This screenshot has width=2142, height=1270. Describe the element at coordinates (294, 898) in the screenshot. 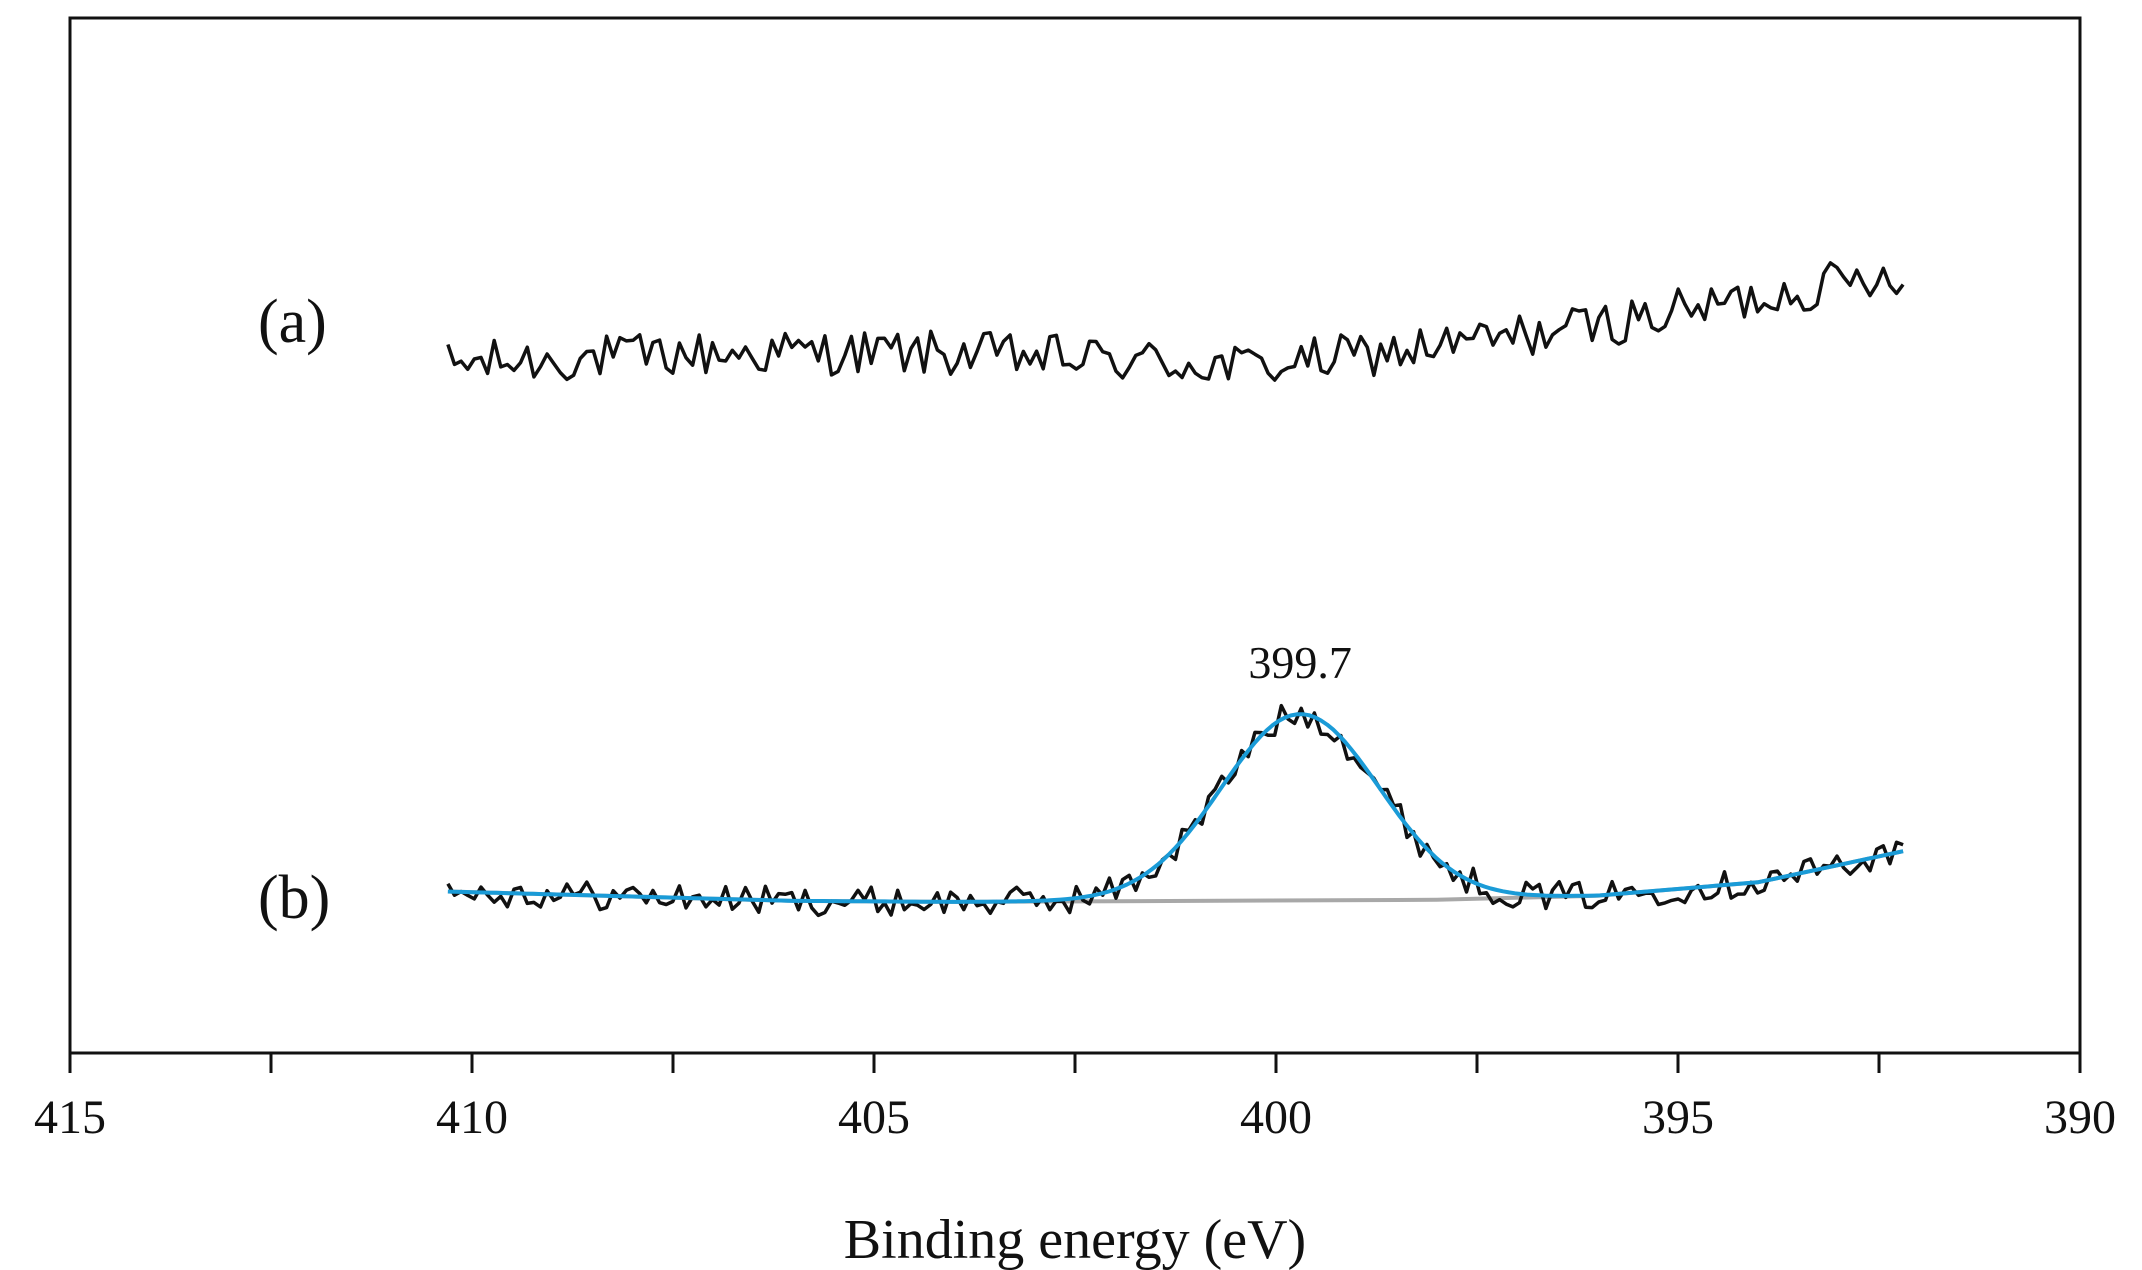

I see `series-label-b: (b)` at that location.